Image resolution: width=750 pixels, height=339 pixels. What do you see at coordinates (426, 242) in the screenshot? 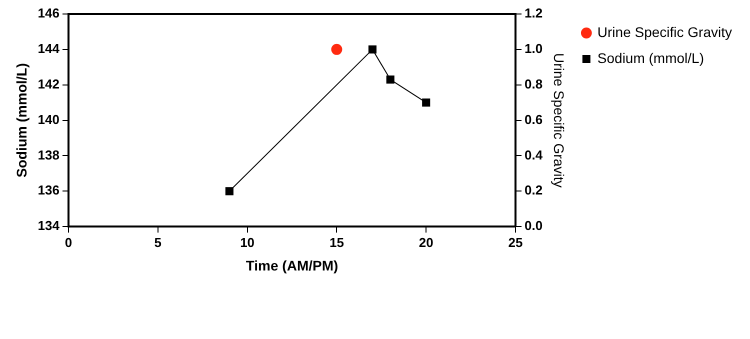
I see `x-tick-label: 20` at bounding box center [426, 242].